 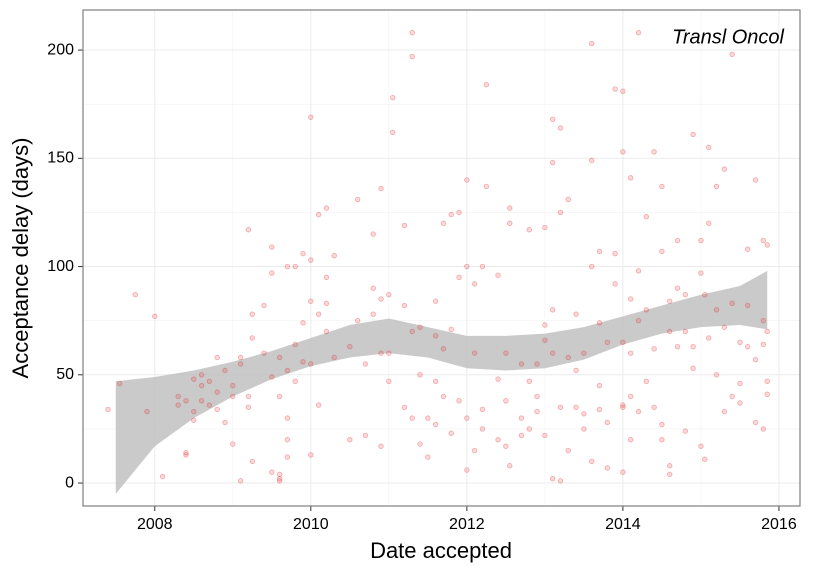 What do you see at coordinates (65, 374) in the screenshot?
I see `y-tick-label: 50` at bounding box center [65, 374].